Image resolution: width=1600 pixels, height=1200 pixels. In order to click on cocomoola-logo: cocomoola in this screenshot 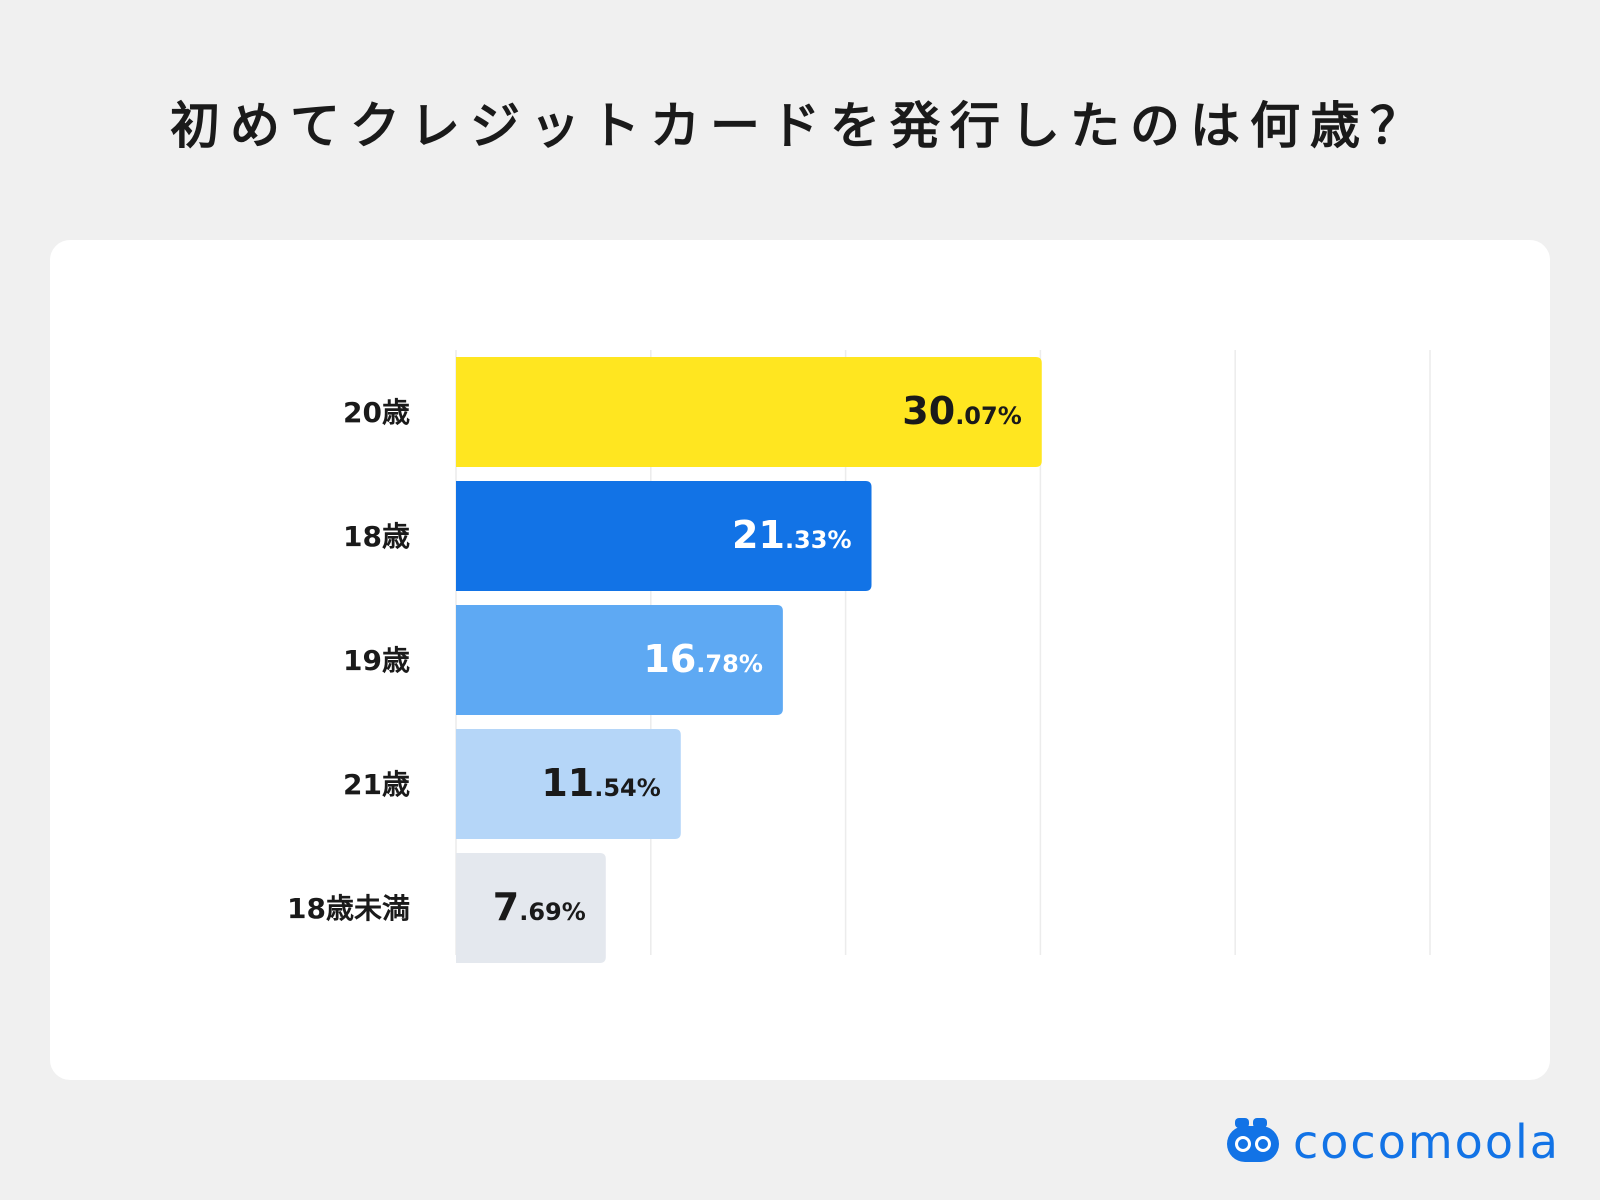, I will do `click(1391, 1142)`.